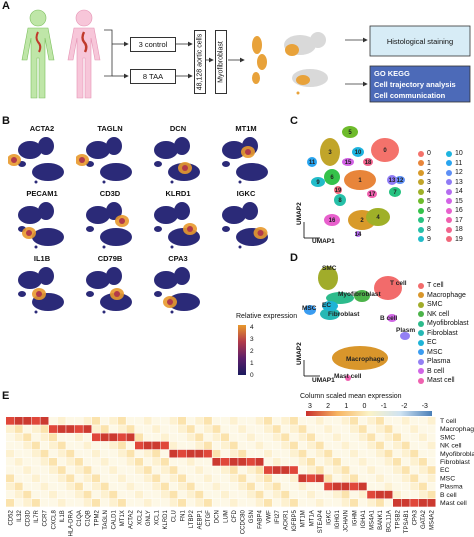  Describe the element at coordinates (448, 421) in the screenshot. I see `heatmap-row-label: T cell` at that location.